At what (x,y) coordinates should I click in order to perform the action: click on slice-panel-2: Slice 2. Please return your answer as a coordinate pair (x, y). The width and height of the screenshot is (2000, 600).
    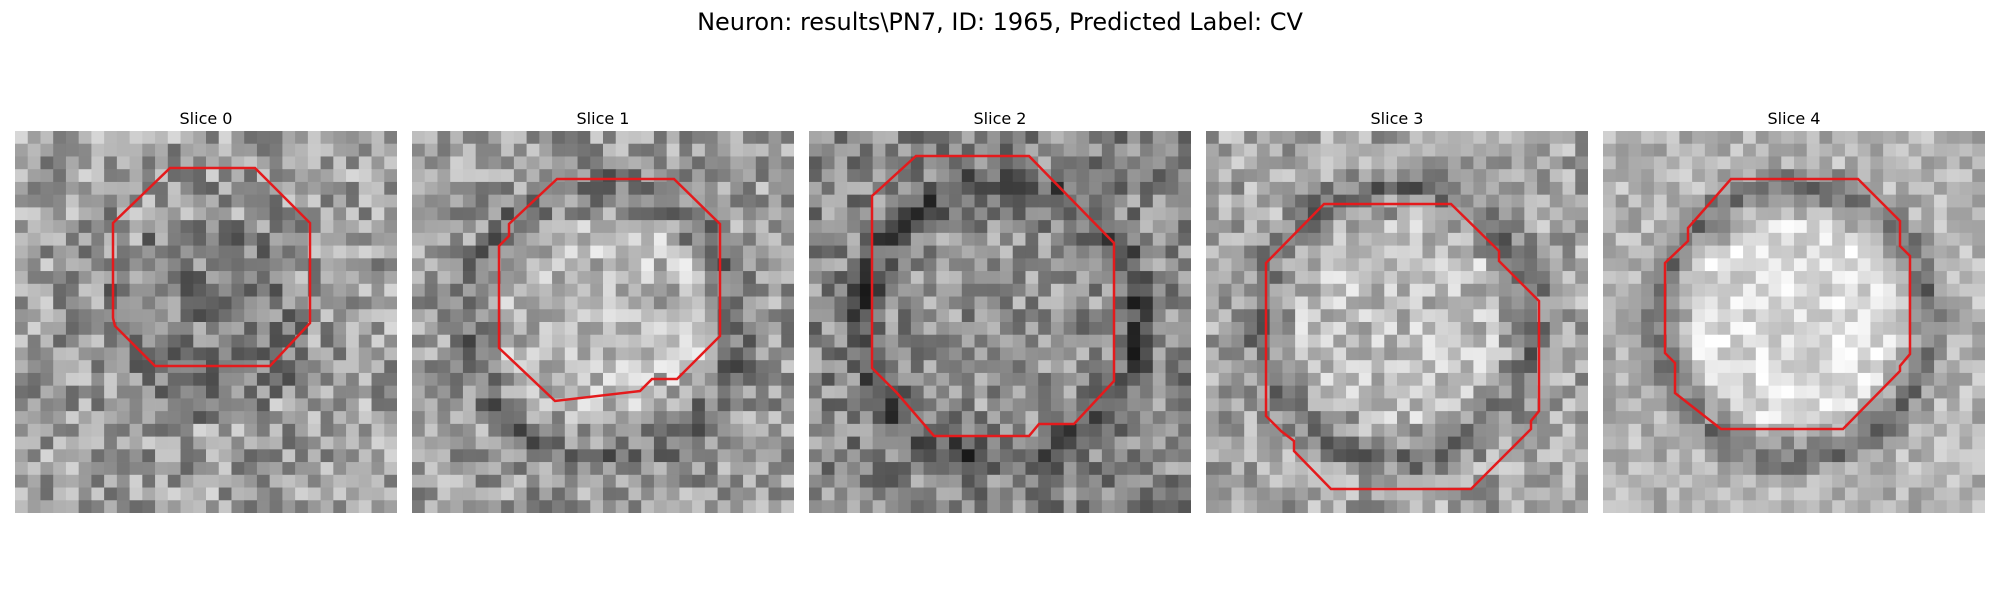
    Looking at the image, I should click on (1000, 310).